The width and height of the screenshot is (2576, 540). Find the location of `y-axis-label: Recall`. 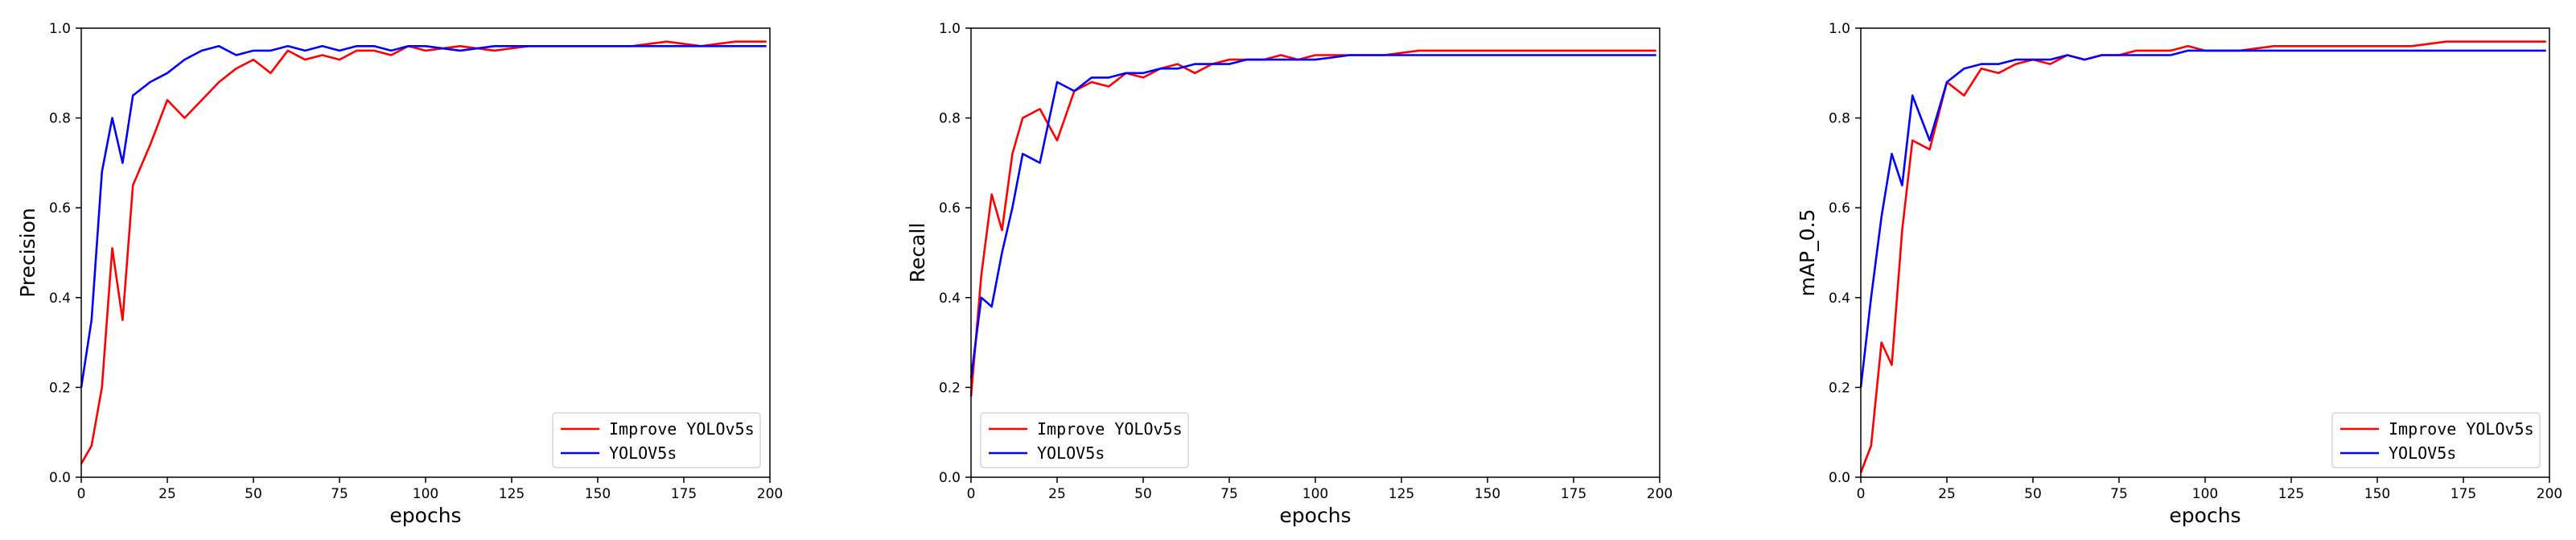

y-axis-label: Recall is located at coordinates (917, 253).